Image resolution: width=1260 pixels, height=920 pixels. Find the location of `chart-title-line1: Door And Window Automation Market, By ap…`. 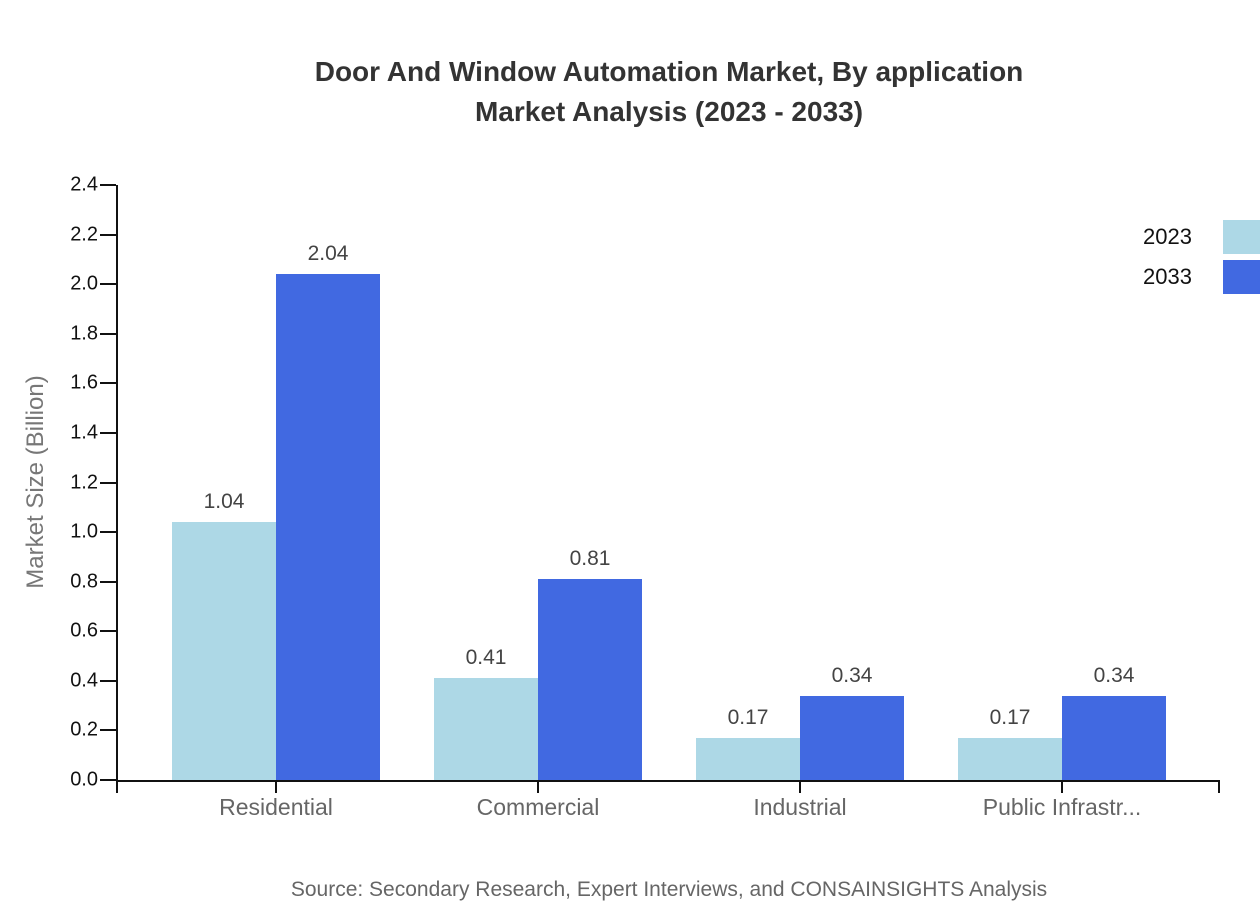

chart-title-line1: Door And Window Automation Market, By ap… is located at coordinates (669, 71).